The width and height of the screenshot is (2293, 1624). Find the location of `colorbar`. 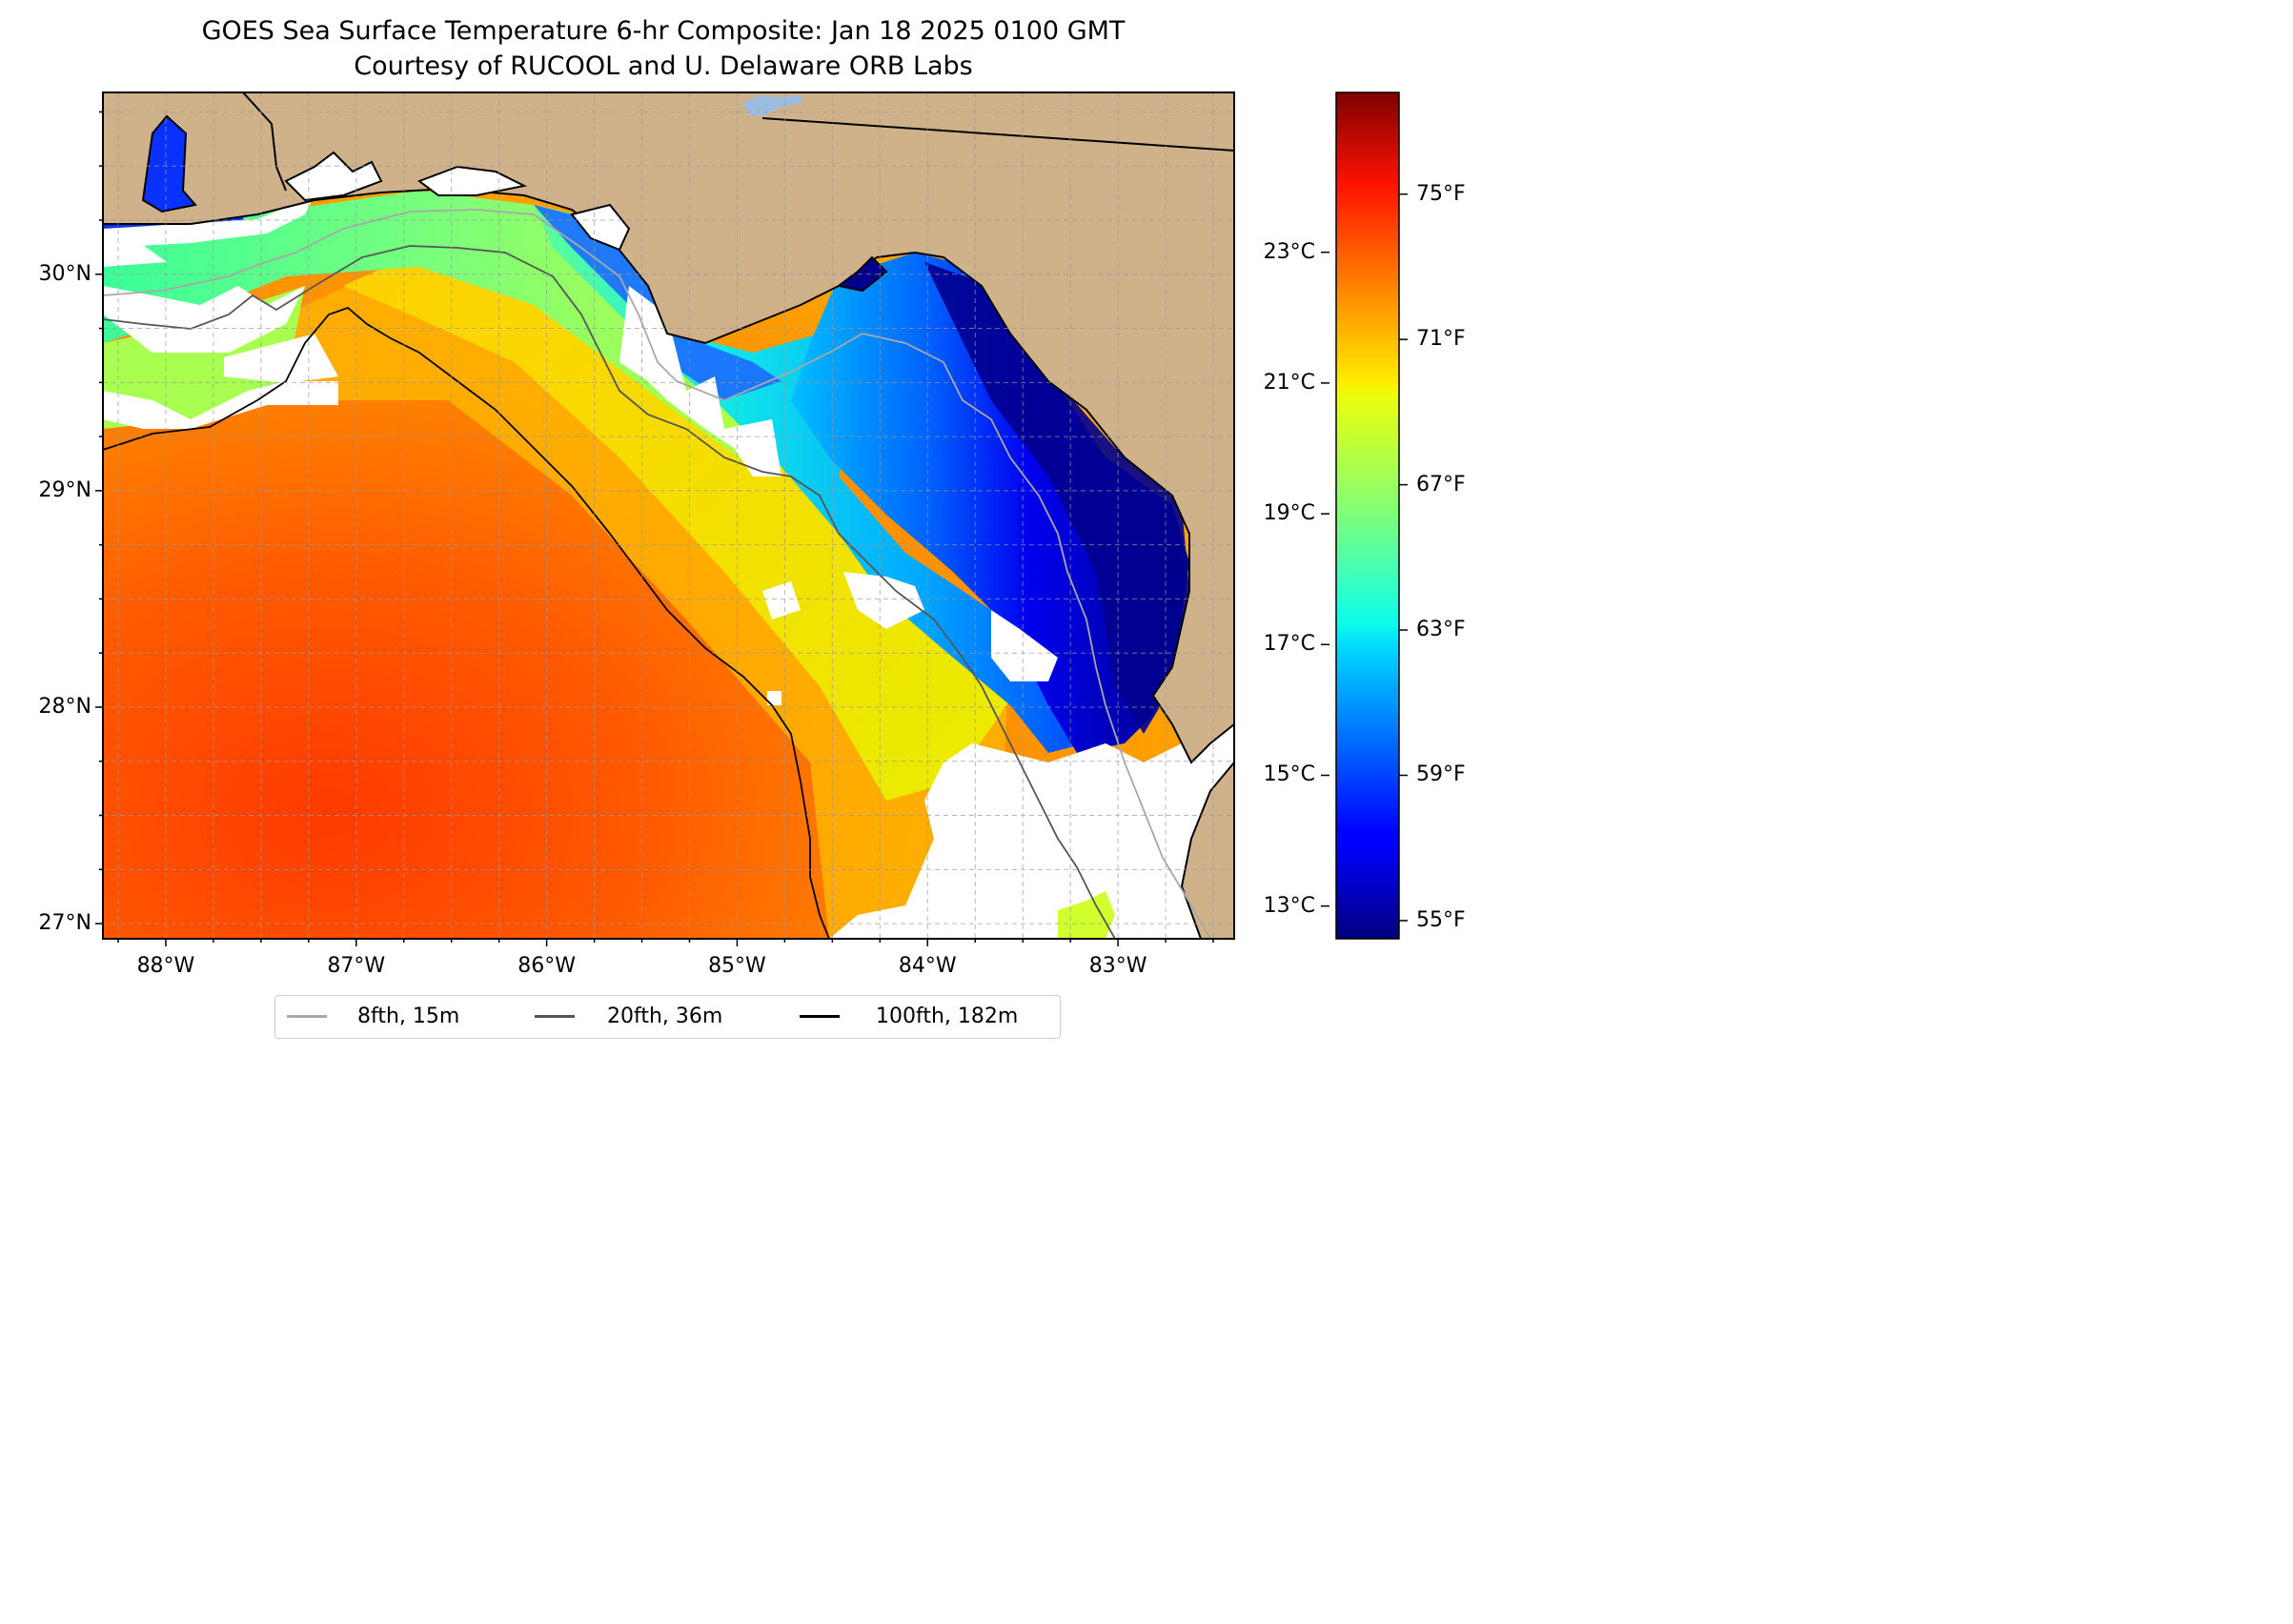

colorbar is located at coordinates (1368, 515).